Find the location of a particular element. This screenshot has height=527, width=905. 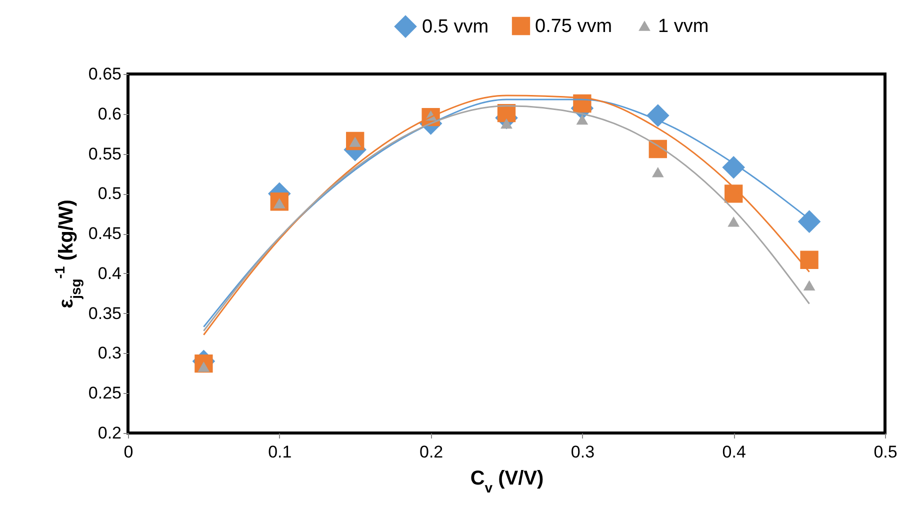

legend-label: 0.5 vvm is located at coordinates (455, 27).